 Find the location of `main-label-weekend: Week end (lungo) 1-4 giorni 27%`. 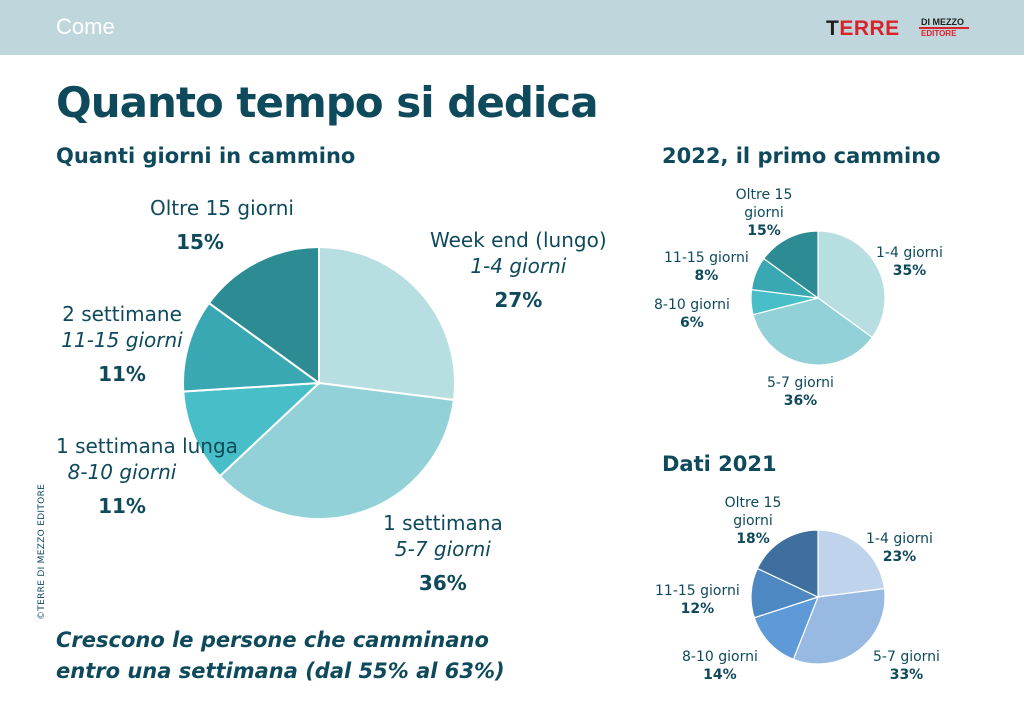

main-label-weekend: Week end (lungo) 1-4 giorni 27% is located at coordinates (518, 270).